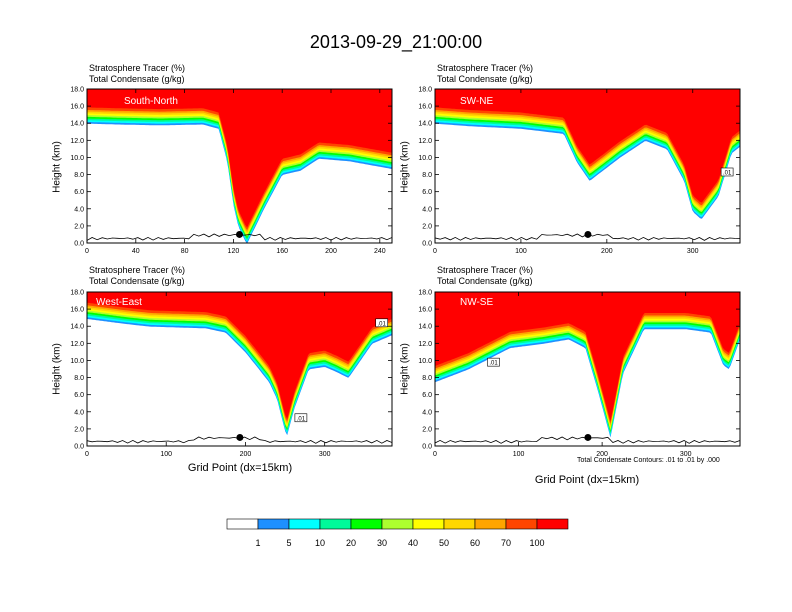 This screenshot has height=612, width=792. I want to click on panel-1-label: South-North, so click(151, 101).